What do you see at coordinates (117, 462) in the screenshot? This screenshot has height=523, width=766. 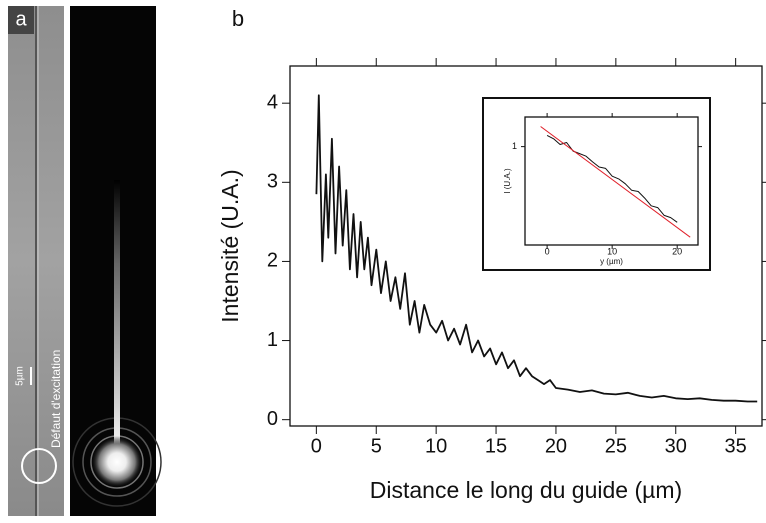 I see `excitation-spot` at bounding box center [117, 462].